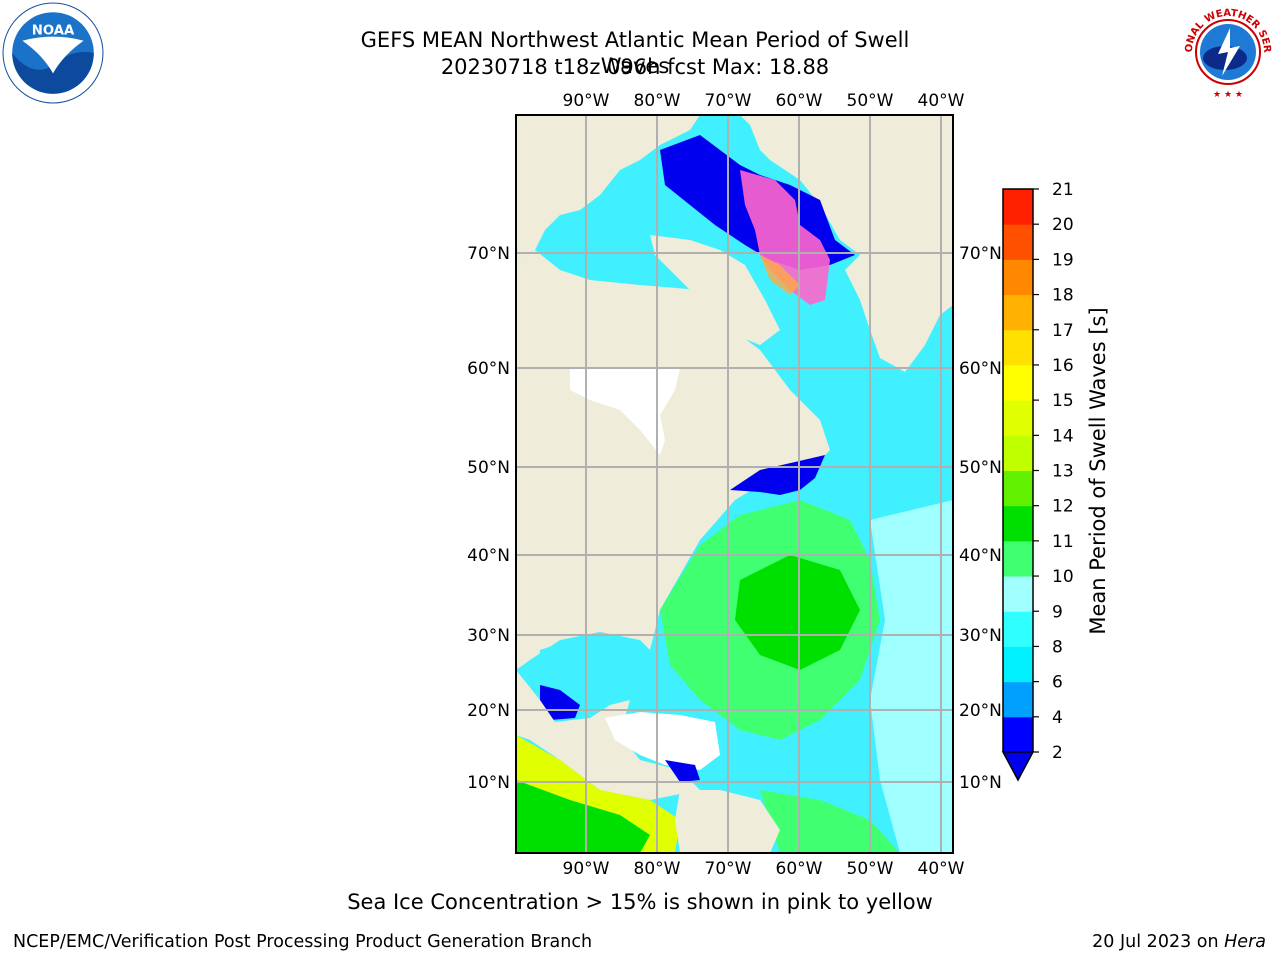  Describe the element at coordinates (583, 816) in the screenshot. I see `swell-green-sa` at that location.